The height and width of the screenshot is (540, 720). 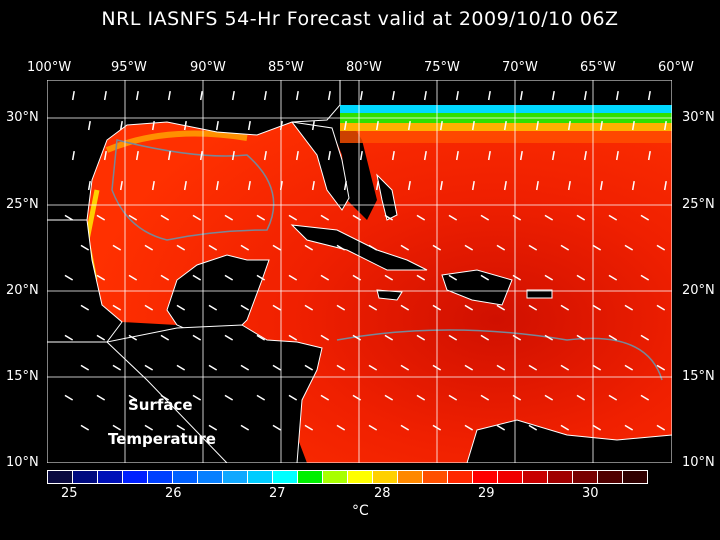 What do you see at coordinates (347, 477) in the screenshot?
I see `colorbar` at bounding box center [347, 477].